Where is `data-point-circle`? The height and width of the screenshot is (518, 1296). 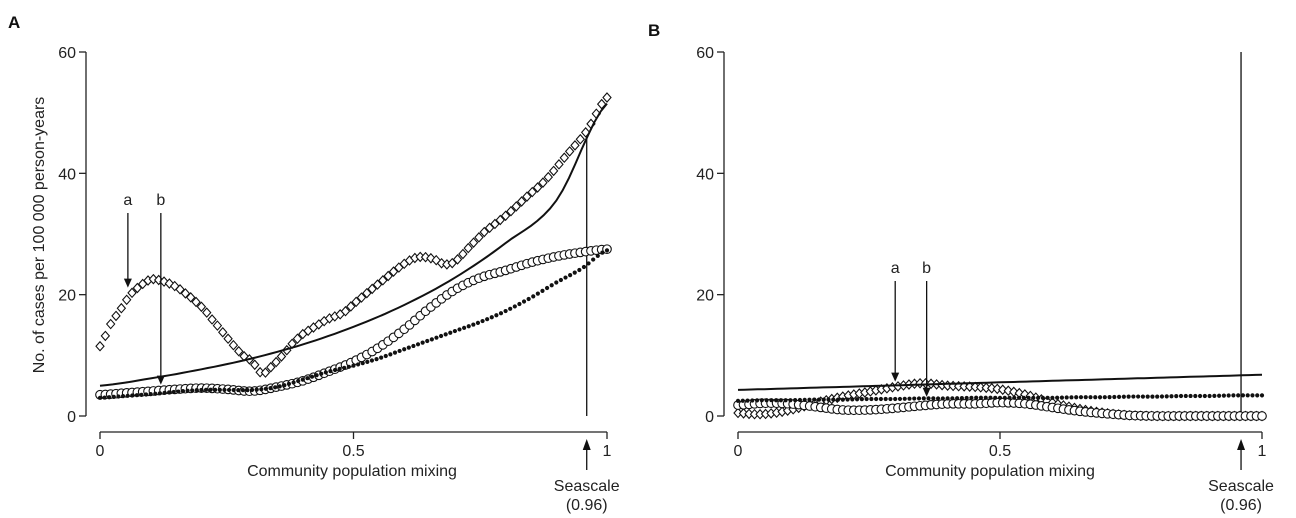 data-point-circle is located at coordinates (1262, 416).